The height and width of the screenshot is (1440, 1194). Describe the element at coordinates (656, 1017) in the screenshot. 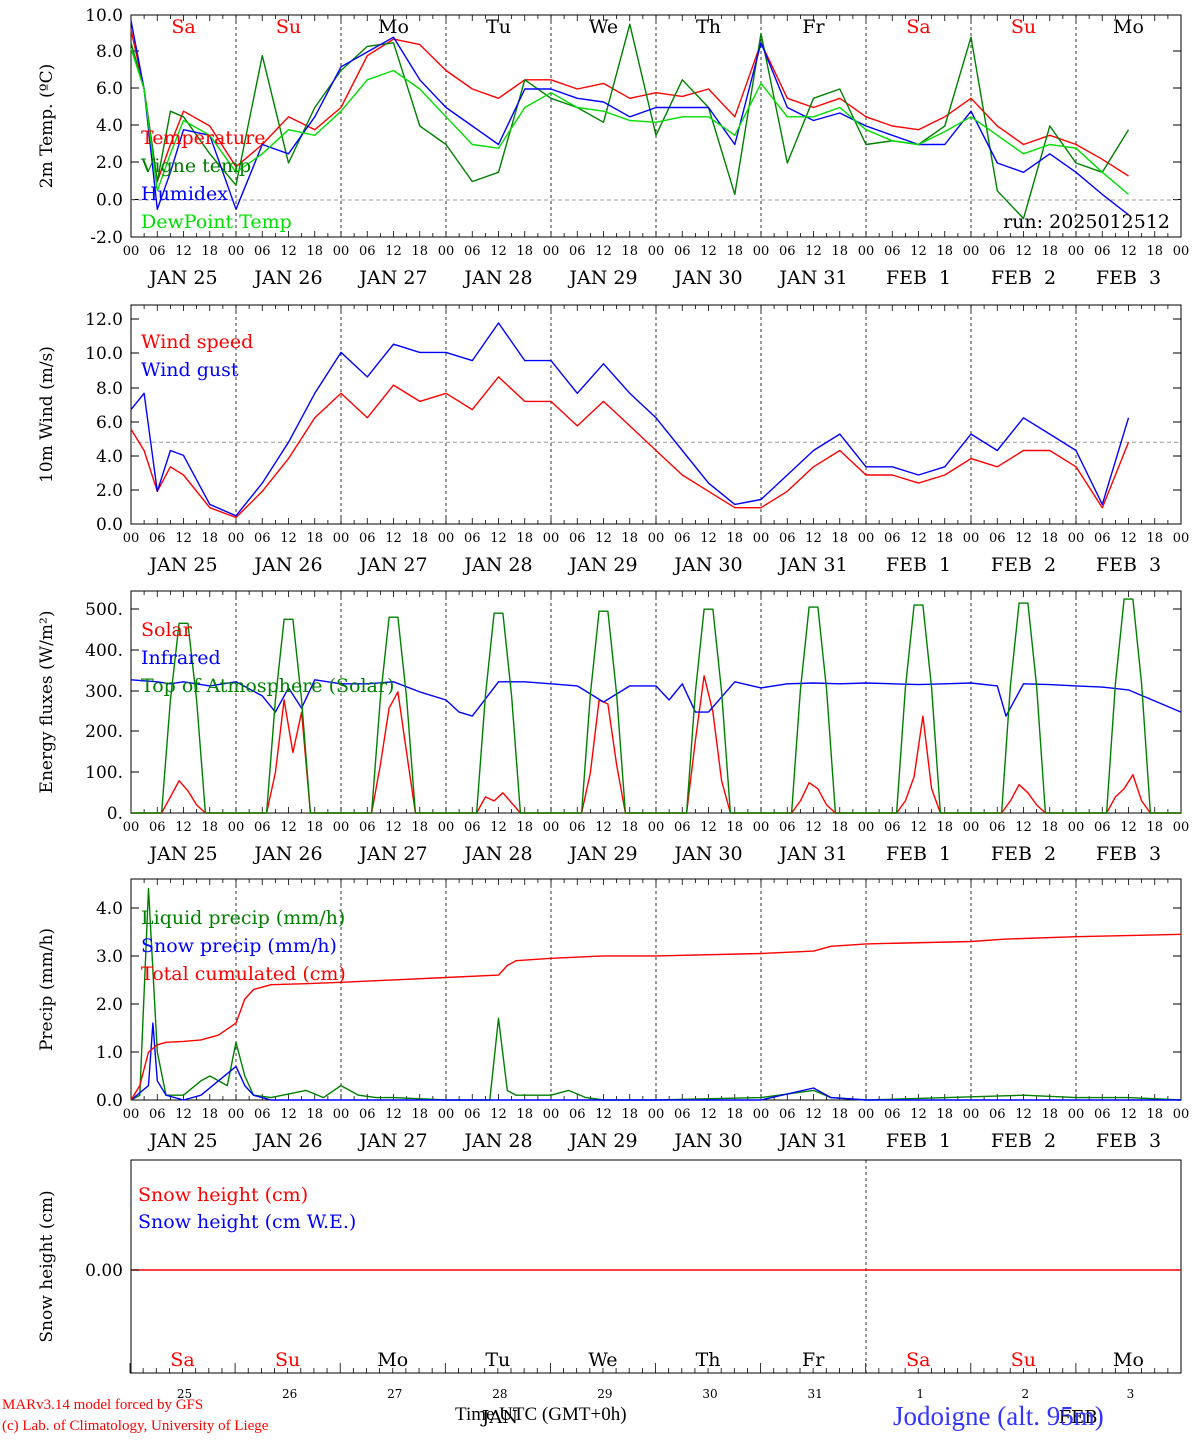

I see `series-line-total-cumulated-cm-` at that location.